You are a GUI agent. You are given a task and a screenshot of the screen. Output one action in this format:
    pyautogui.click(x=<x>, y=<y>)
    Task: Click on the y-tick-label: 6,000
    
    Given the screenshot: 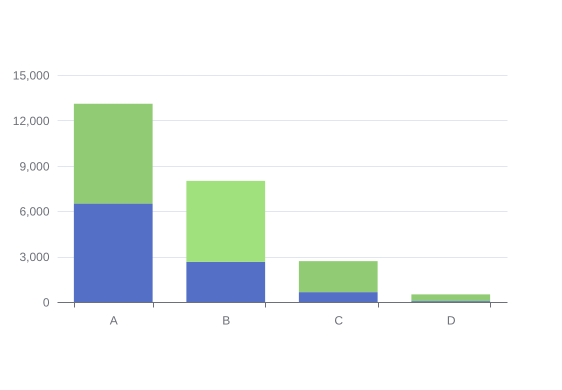 What is the action you would take?
    pyautogui.click(x=34, y=211)
    